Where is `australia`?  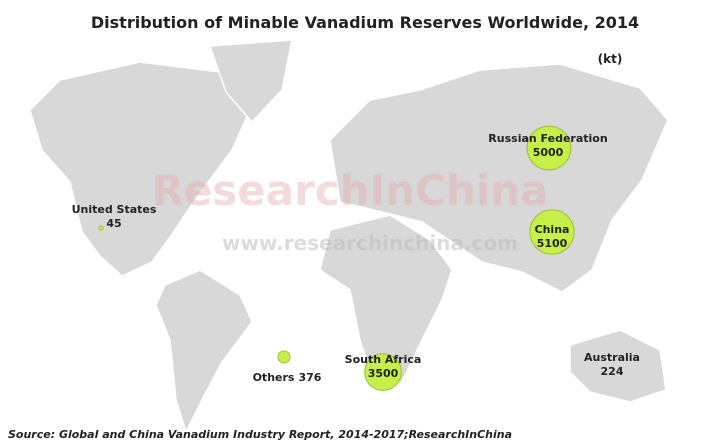
australia is located at coordinates (618, 366).